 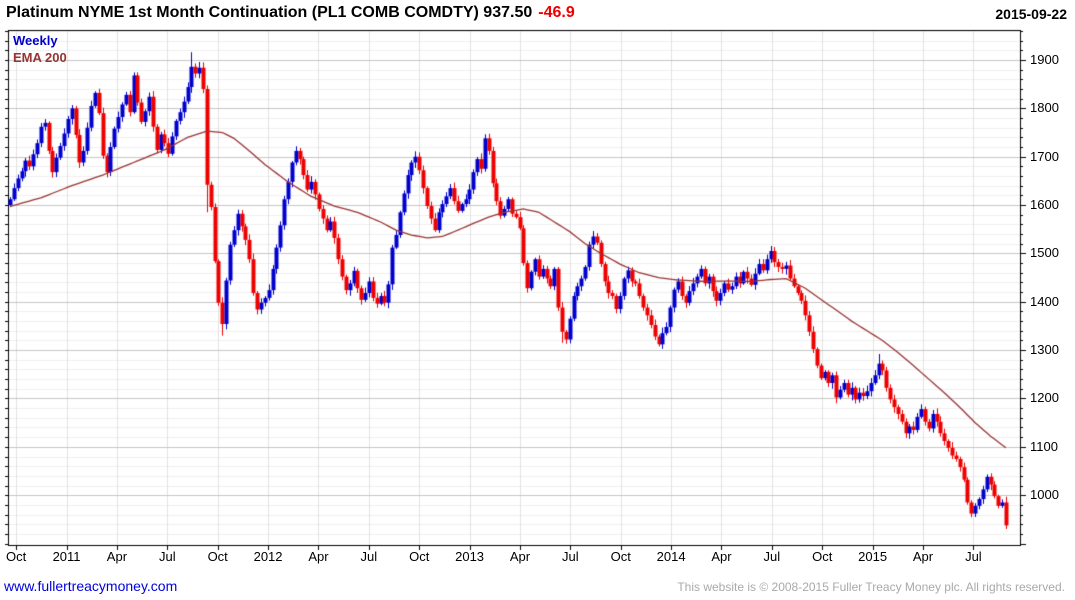 I want to click on x-axis-label: 2012, so click(x=268, y=556).